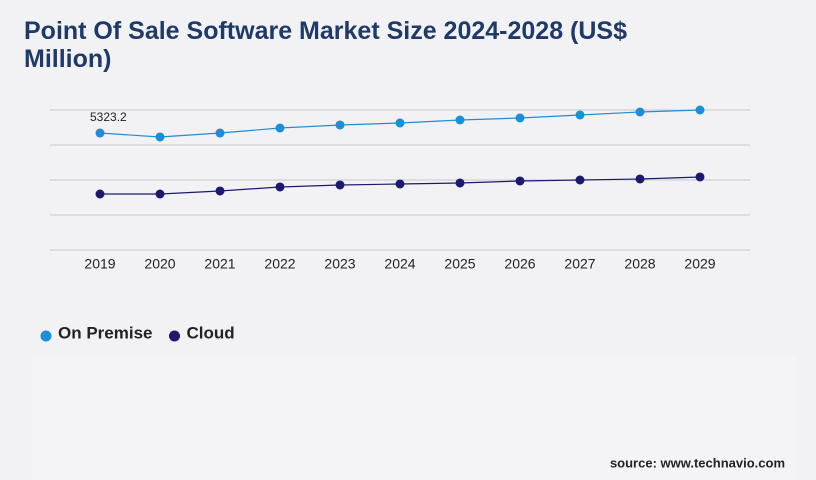 The image size is (816, 480). What do you see at coordinates (639, 264) in the screenshot?
I see `x-tick-label: 2028` at bounding box center [639, 264].